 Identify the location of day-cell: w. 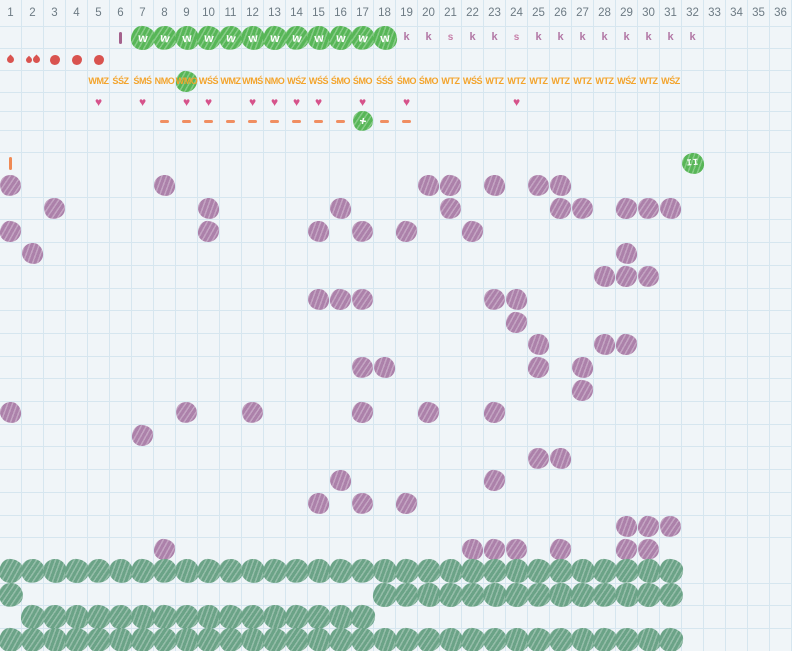
(274, 37).